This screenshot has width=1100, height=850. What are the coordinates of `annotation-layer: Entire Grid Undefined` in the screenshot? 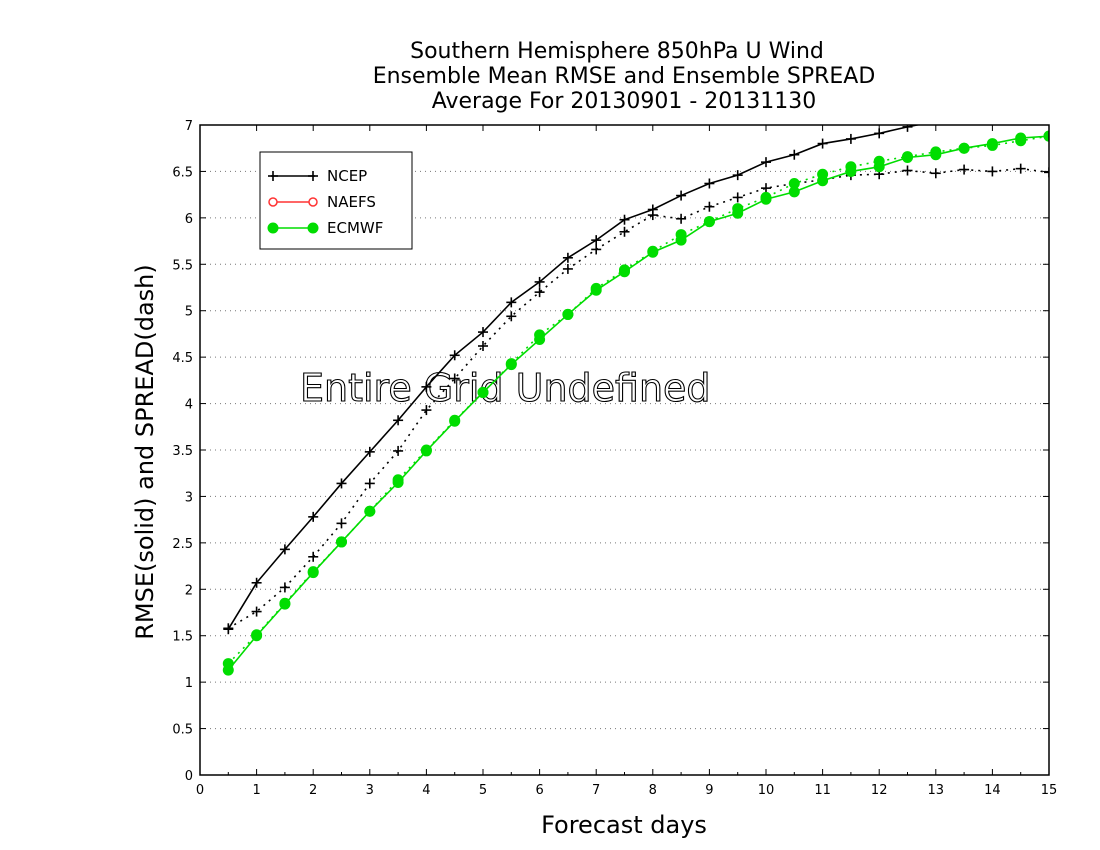 It's located at (505, 387).